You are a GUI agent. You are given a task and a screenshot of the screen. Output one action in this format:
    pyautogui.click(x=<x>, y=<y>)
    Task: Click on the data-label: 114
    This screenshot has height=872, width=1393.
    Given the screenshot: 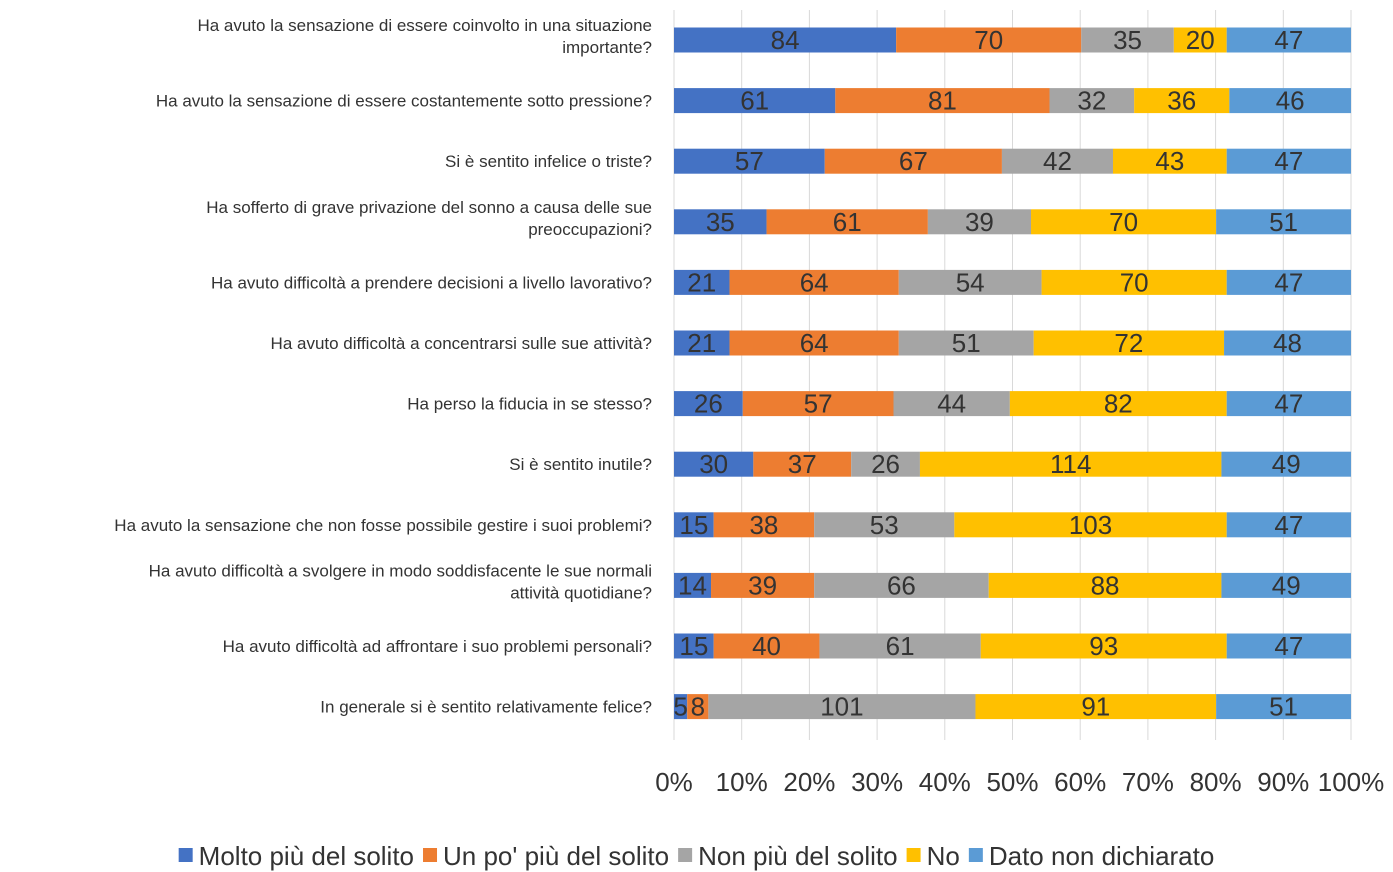 What is the action you would take?
    pyautogui.click(x=1070, y=464)
    